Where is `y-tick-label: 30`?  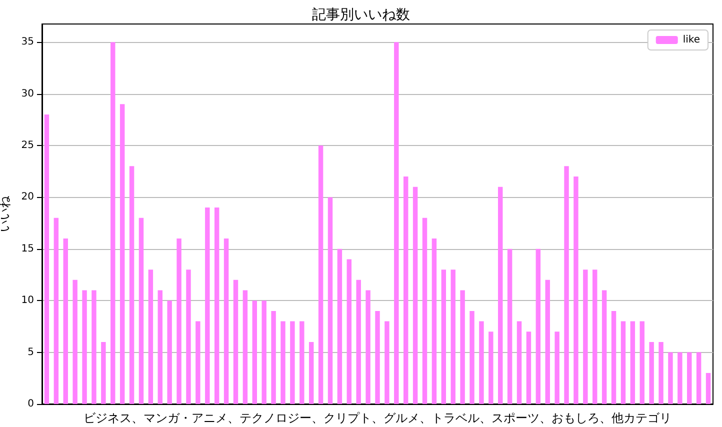
y-tick-label: 30 is located at coordinates (27, 94).